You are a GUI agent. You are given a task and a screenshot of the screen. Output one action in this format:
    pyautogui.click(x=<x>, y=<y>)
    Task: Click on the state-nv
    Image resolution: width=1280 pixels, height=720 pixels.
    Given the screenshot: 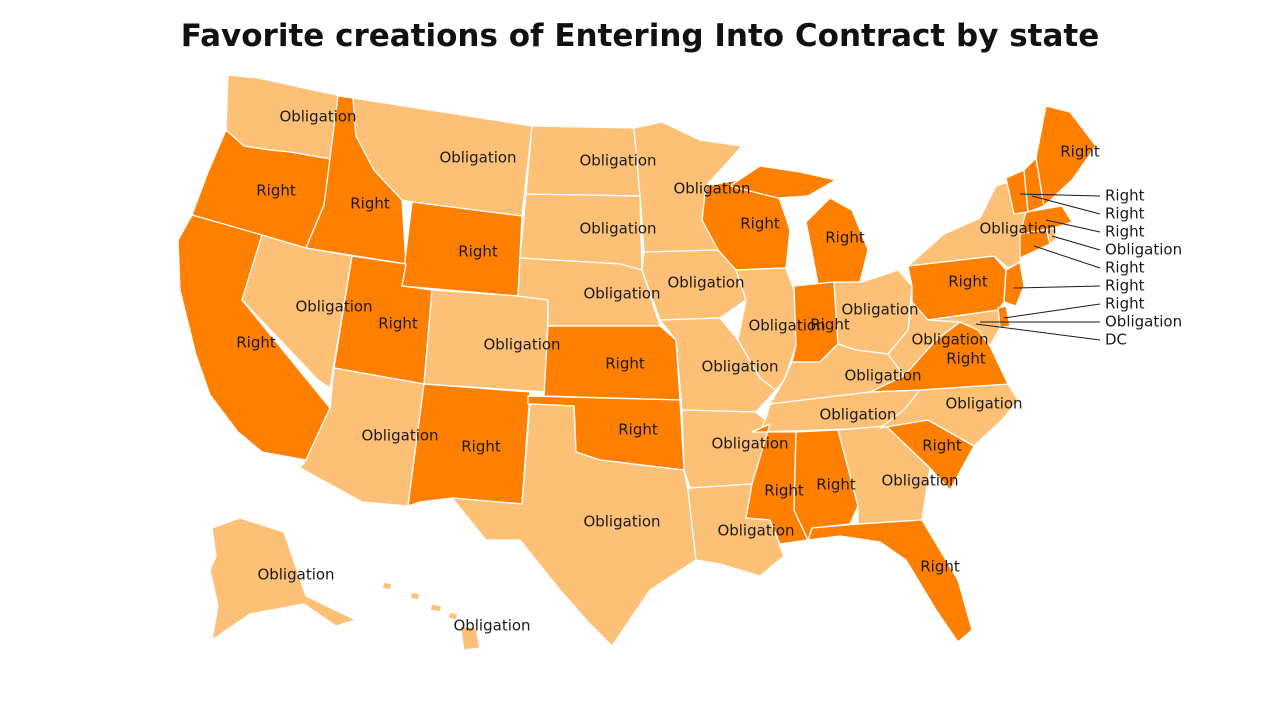 What is the action you would take?
    pyautogui.click(x=297, y=311)
    